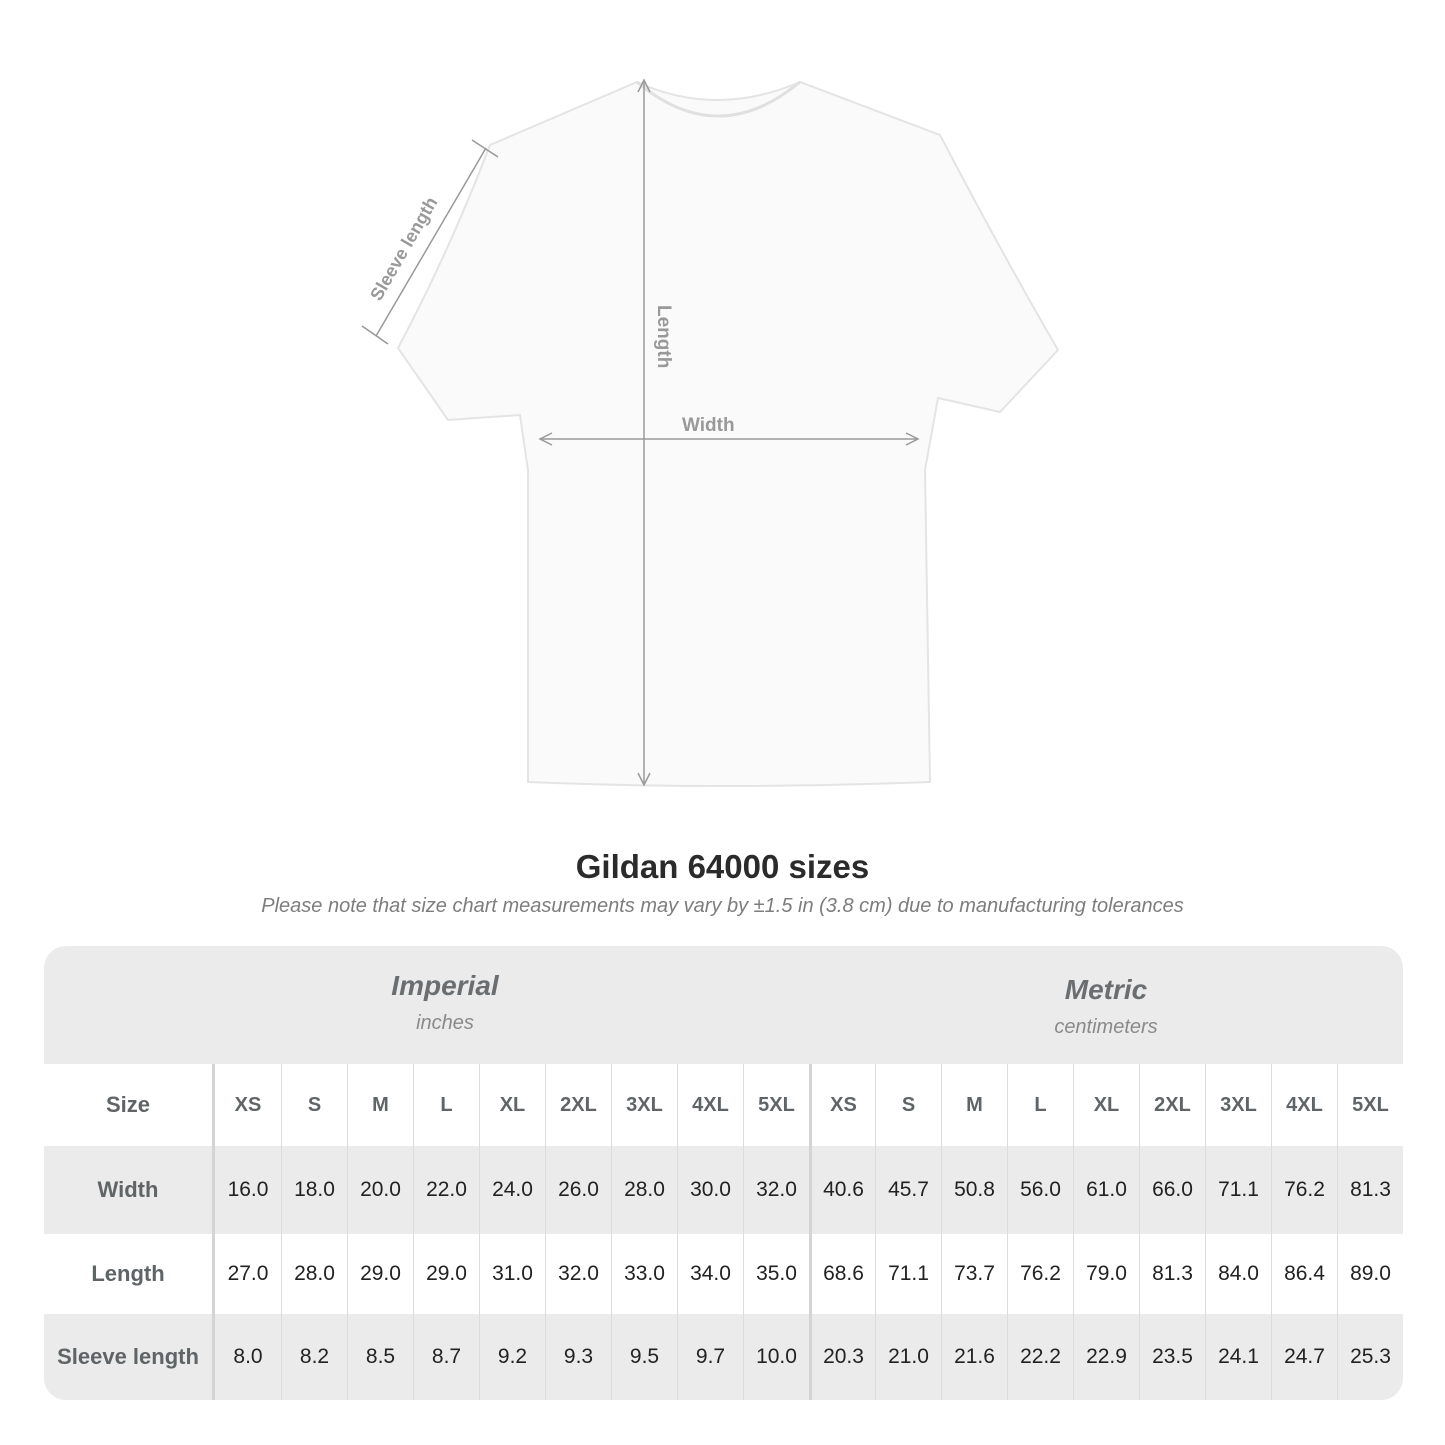 The image size is (1445, 1445). Describe the element at coordinates (314, 1190) in the screenshot. I see `measurement-cell: 18.0` at that location.